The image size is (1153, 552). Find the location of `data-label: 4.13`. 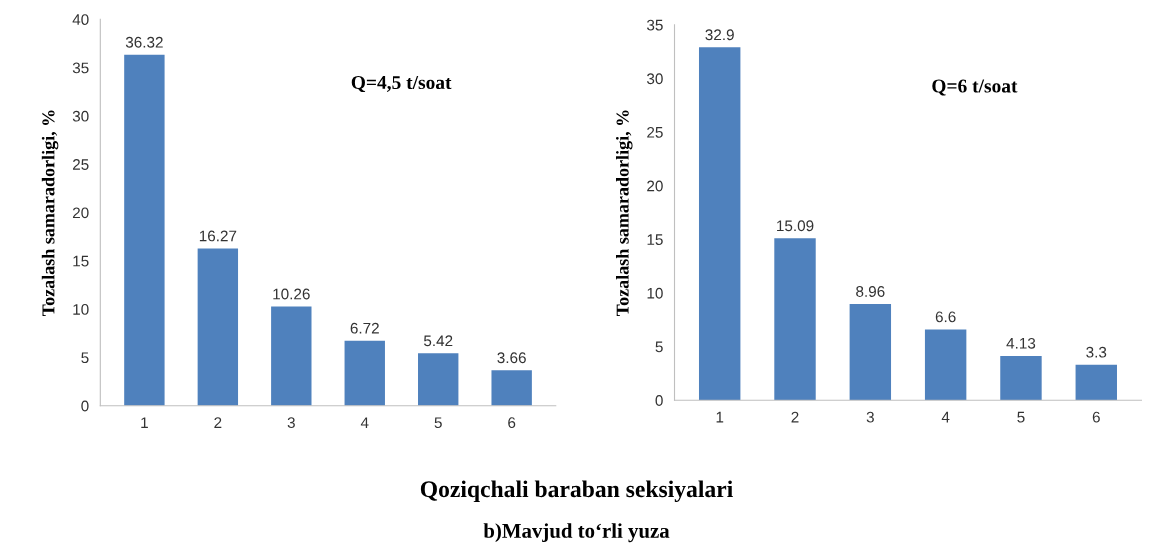

data-label: 4.13 is located at coordinates (1021, 343).